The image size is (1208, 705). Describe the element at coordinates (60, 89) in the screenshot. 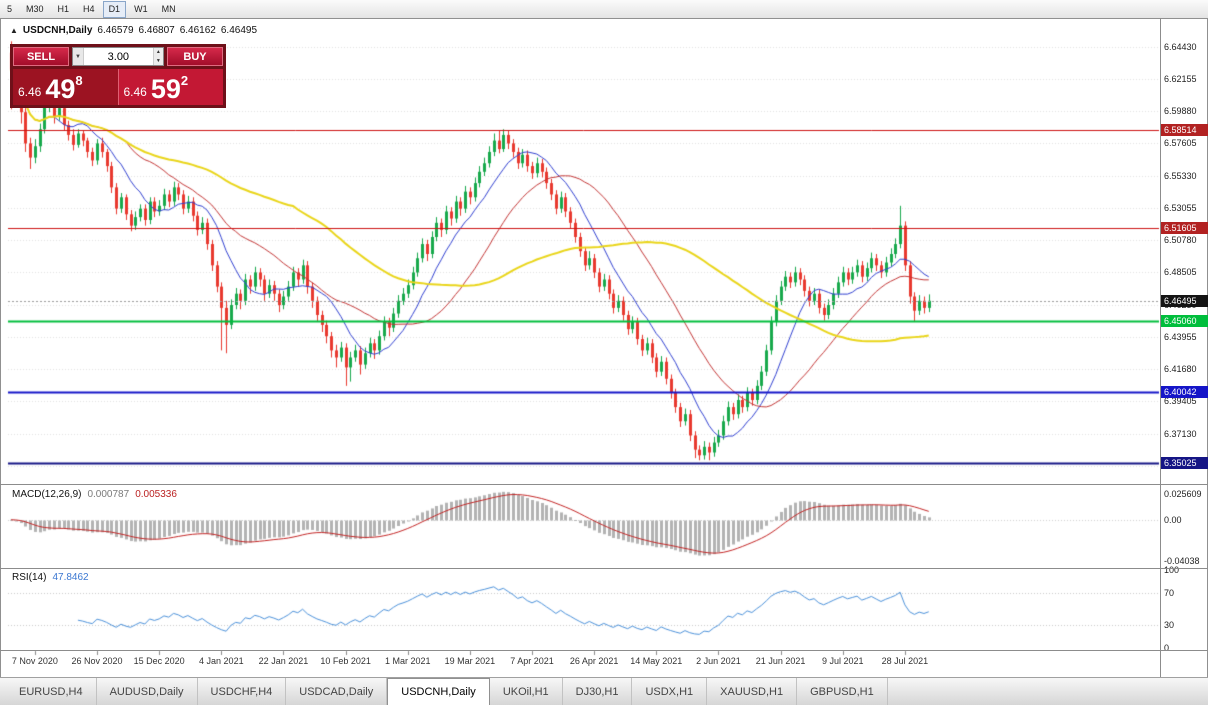

I see `bid-price-big: 49` at that location.